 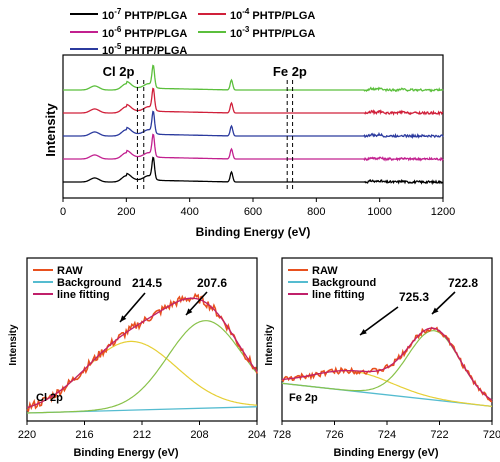 I want to click on fe2p-panel-label: Fe 2p, so click(x=303, y=398).